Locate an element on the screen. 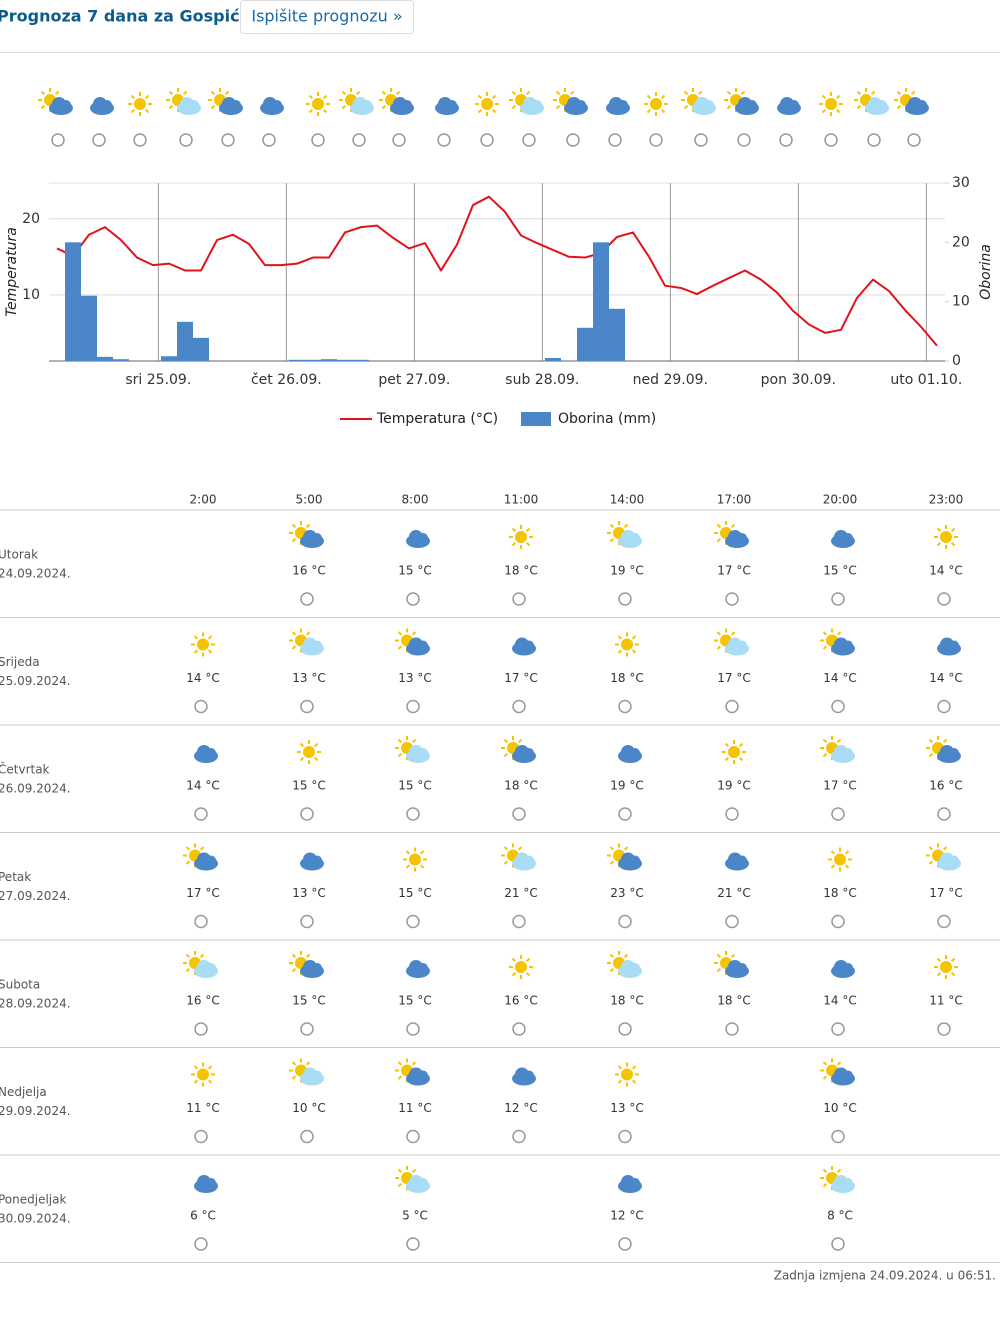 The image size is (1000, 1327). legend-swatch is located at coordinates (536, 419).